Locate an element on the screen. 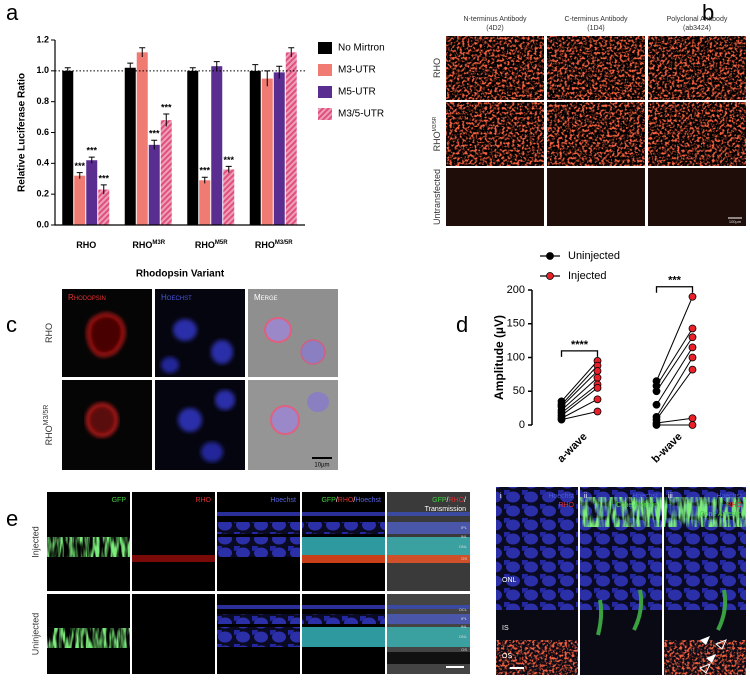 The height and width of the screenshot is (681, 750). layer-label: ONL is located at coordinates (463, 546).